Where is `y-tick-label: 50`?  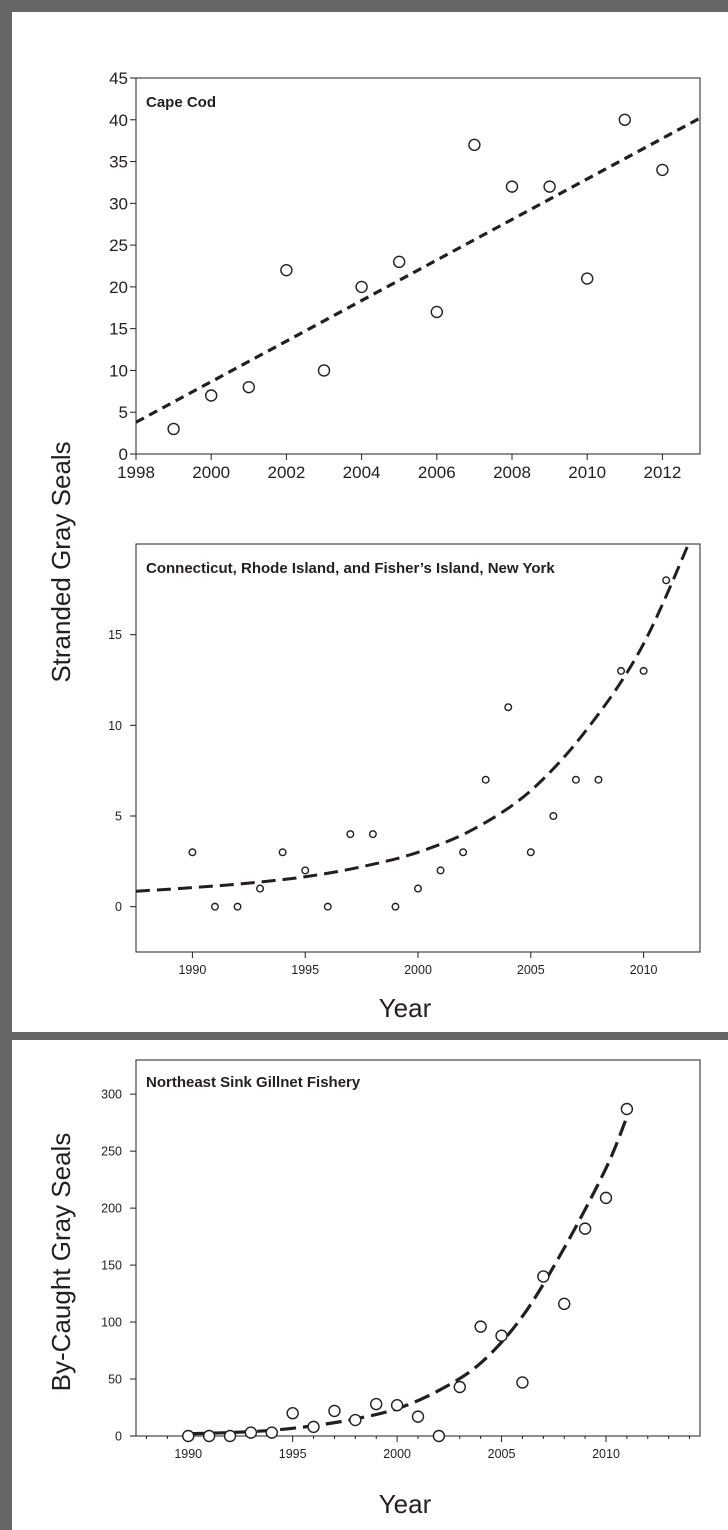 y-tick-label: 50 is located at coordinates (115, 1380).